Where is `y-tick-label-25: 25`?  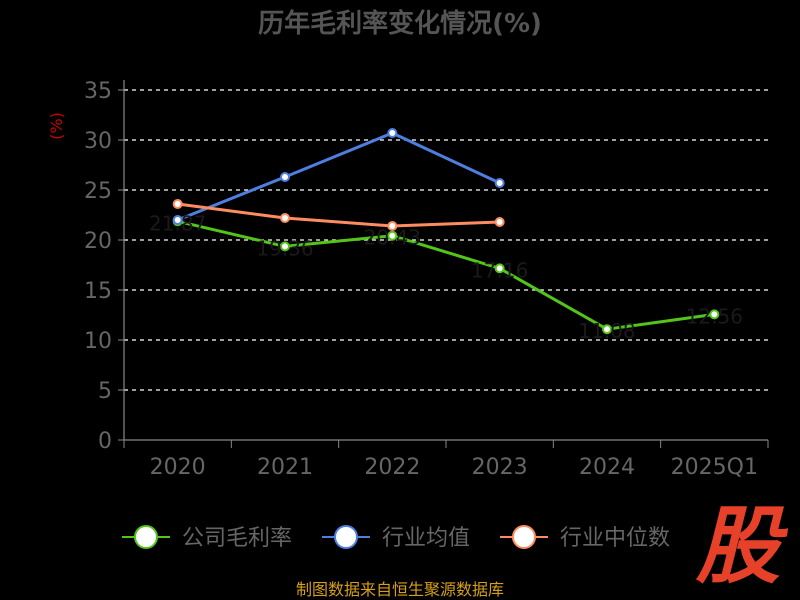
y-tick-label-25: 25 is located at coordinates (98, 191).